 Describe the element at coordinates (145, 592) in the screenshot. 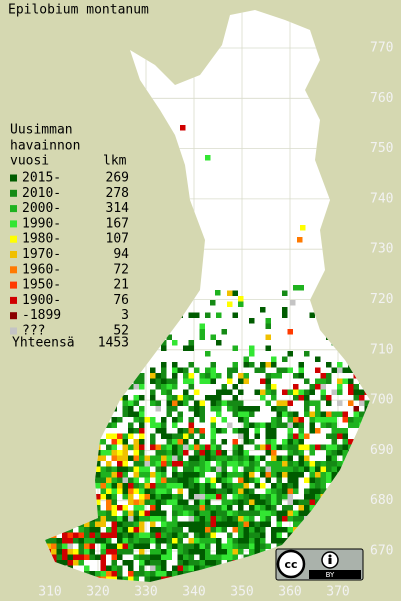

I see `x-tick-label: 330` at that location.